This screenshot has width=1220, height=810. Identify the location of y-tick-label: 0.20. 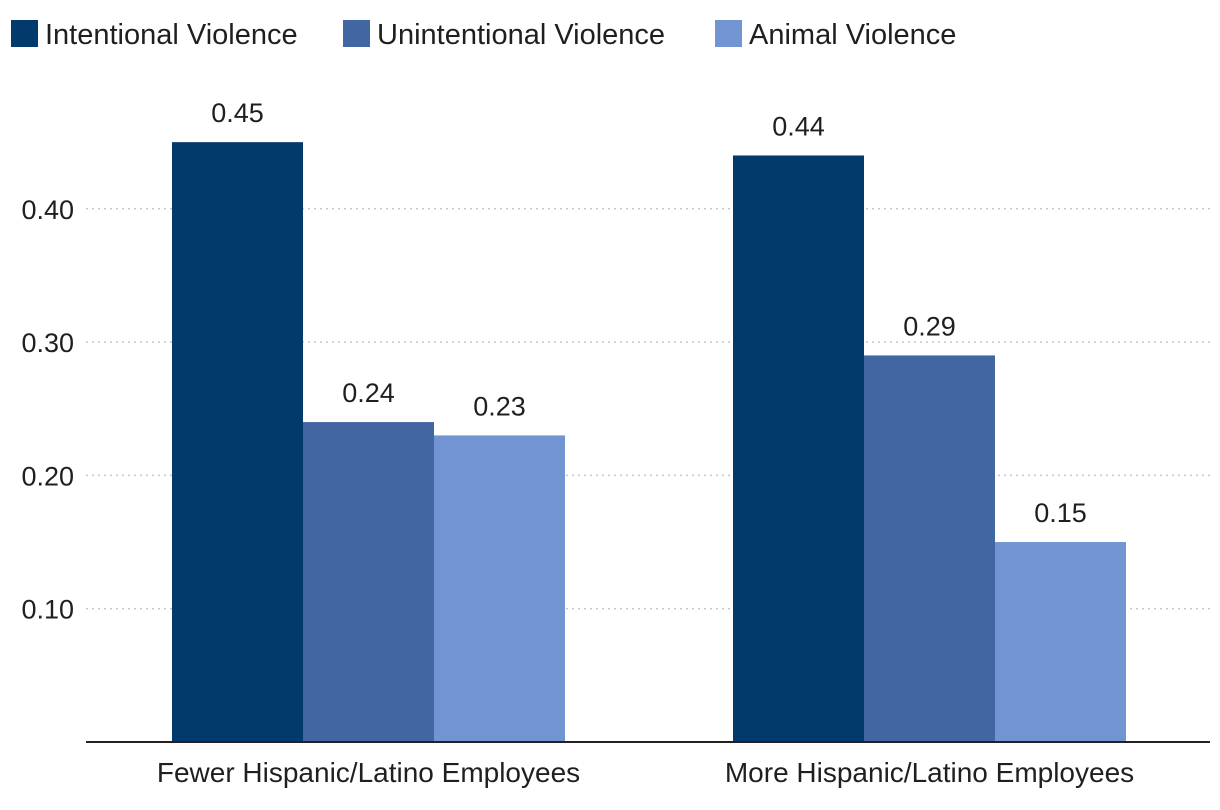
(47, 476).